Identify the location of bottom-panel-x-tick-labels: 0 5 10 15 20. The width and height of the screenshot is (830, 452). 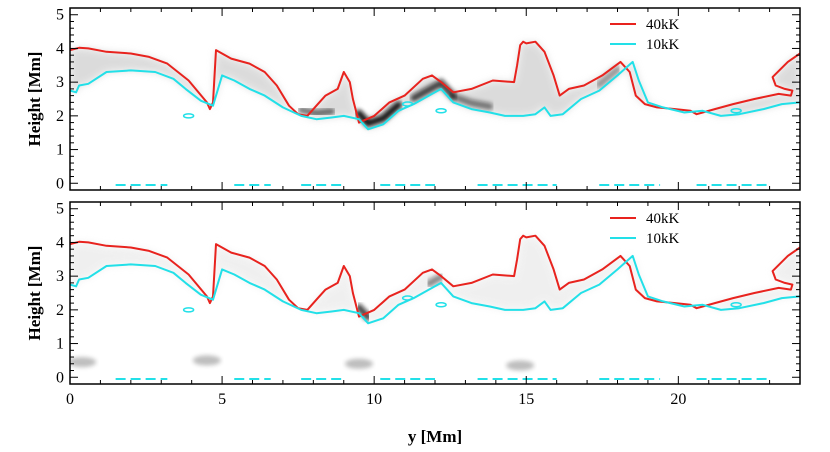
(376, 399).